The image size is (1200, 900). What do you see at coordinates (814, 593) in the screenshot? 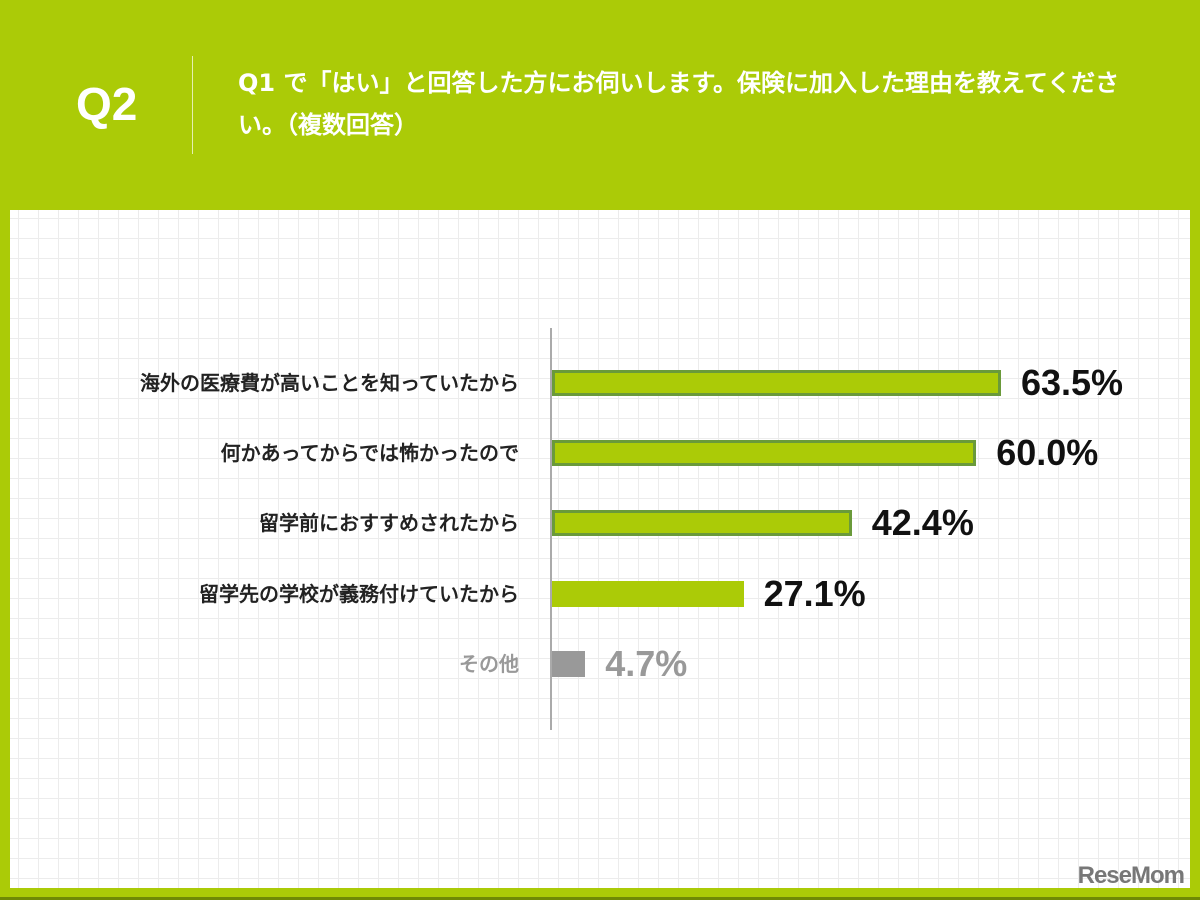
I see `value-label: 27.1%` at bounding box center [814, 593].